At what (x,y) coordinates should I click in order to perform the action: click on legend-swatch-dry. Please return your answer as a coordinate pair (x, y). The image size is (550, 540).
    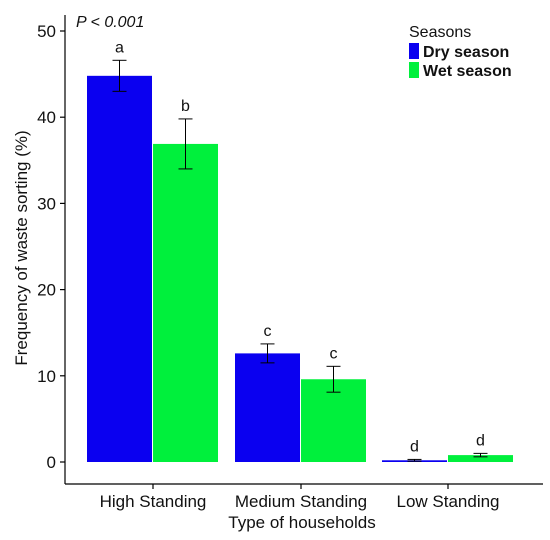
    Looking at the image, I should click on (414, 51).